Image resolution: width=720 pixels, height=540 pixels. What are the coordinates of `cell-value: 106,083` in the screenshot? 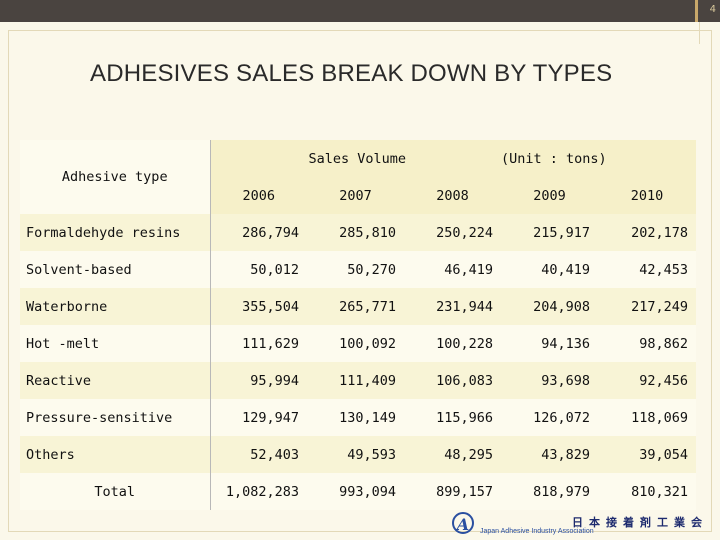 It's located at (453, 380).